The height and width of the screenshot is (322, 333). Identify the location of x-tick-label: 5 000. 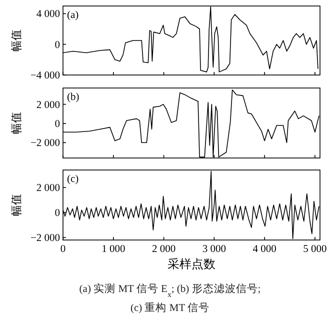
(315, 249).